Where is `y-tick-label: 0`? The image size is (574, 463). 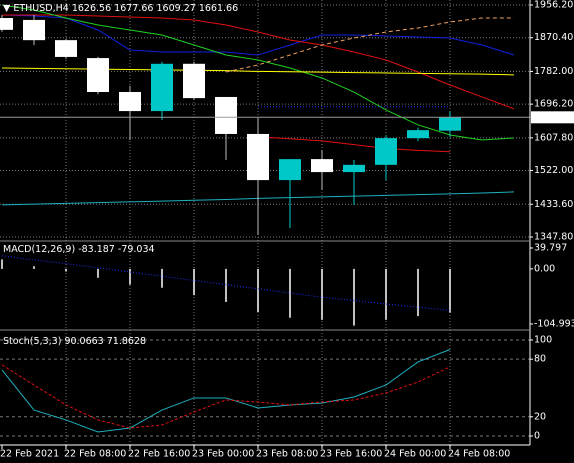
y-tick-label: 0 is located at coordinates (537, 435).